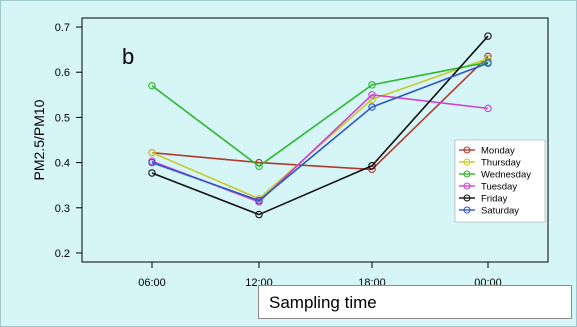 Image resolution: width=577 pixels, height=327 pixels. Describe the element at coordinates (62, 164) in the screenshot. I see `y-tick-label: 0.4` at that location.